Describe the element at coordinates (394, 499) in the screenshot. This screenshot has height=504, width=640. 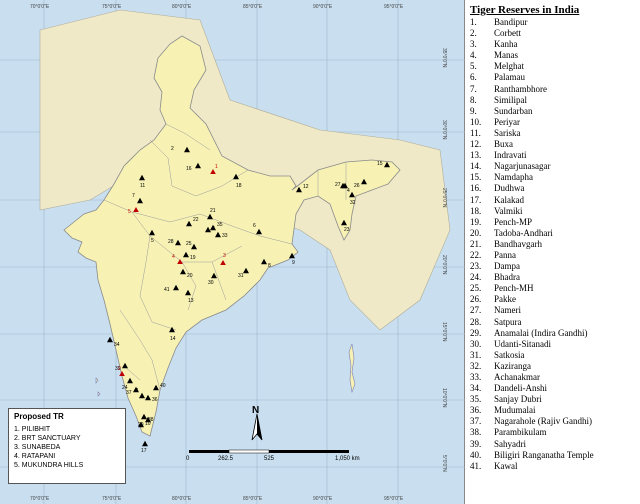
I see `lon-label-95-bottom: 95°0'0"E` at that location.